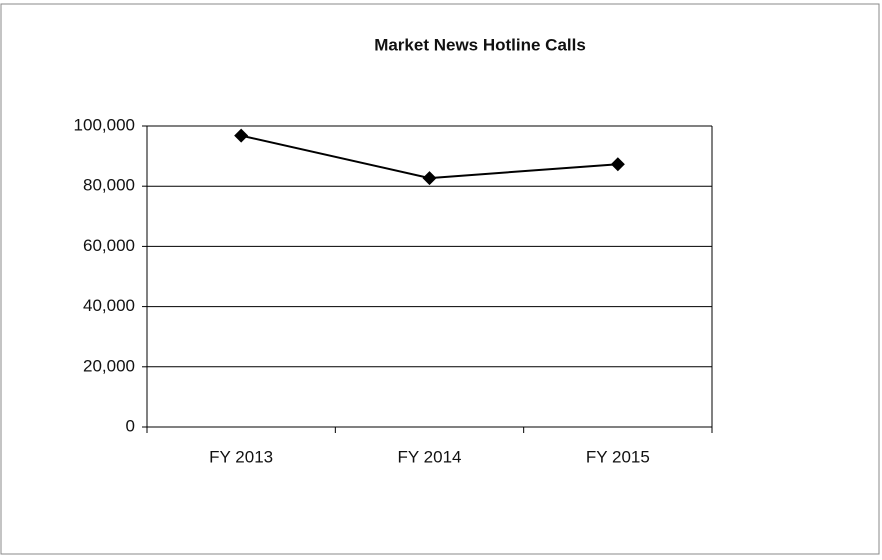  I want to click on y-tick-label: 100,000, so click(104, 124).